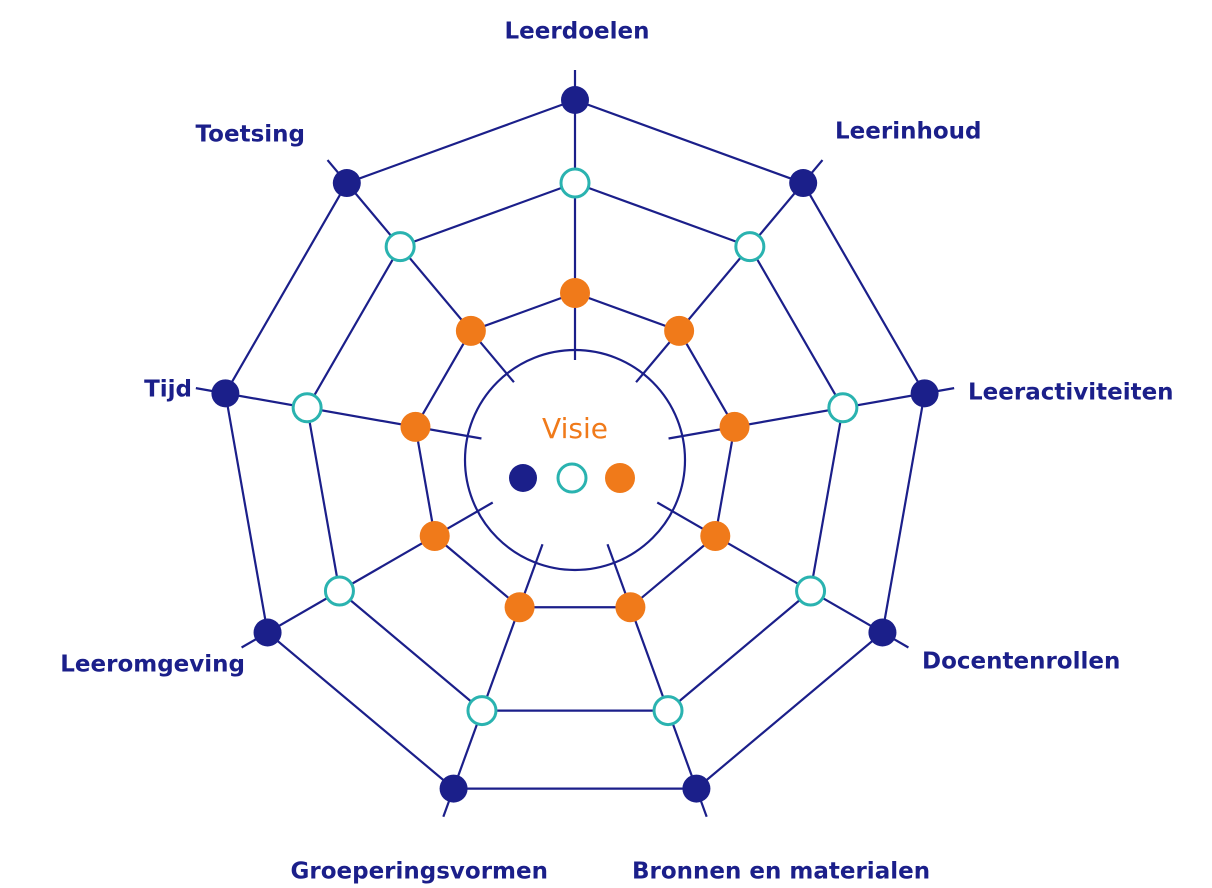  What do you see at coordinates (1021, 662) in the screenshot?
I see `node-label: Docentenrollen` at bounding box center [1021, 662].